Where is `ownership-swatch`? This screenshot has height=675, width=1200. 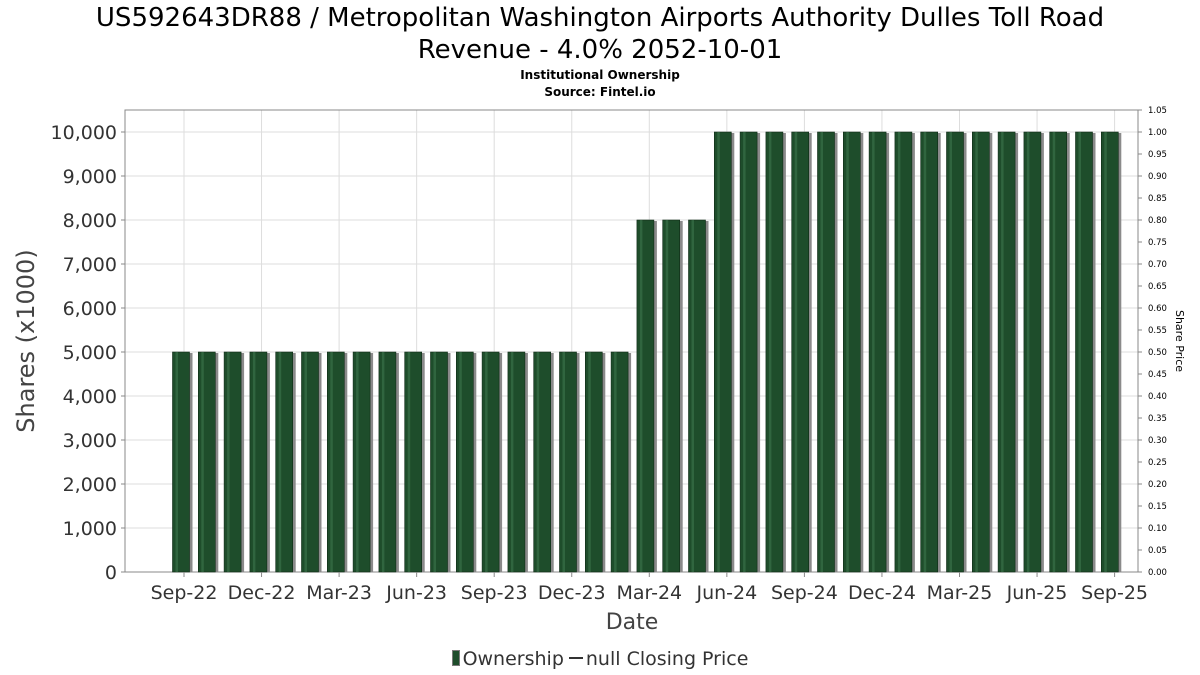
ownership-swatch is located at coordinates (455, 658).